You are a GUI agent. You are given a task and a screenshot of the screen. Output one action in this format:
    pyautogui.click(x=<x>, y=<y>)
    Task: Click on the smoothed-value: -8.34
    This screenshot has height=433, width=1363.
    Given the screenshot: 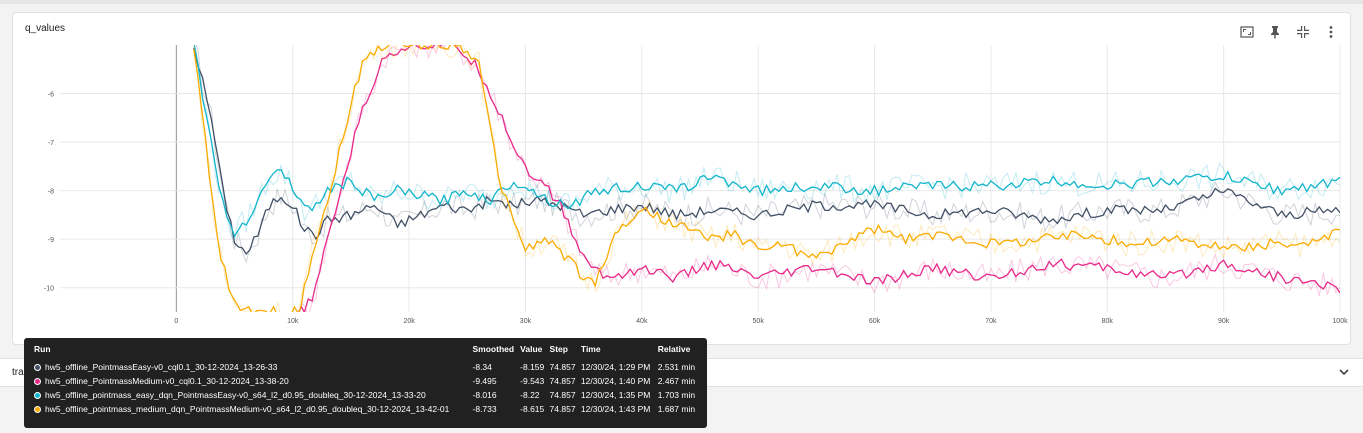 What is the action you would take?
    pyautogui.click(x=482, y=367)
    